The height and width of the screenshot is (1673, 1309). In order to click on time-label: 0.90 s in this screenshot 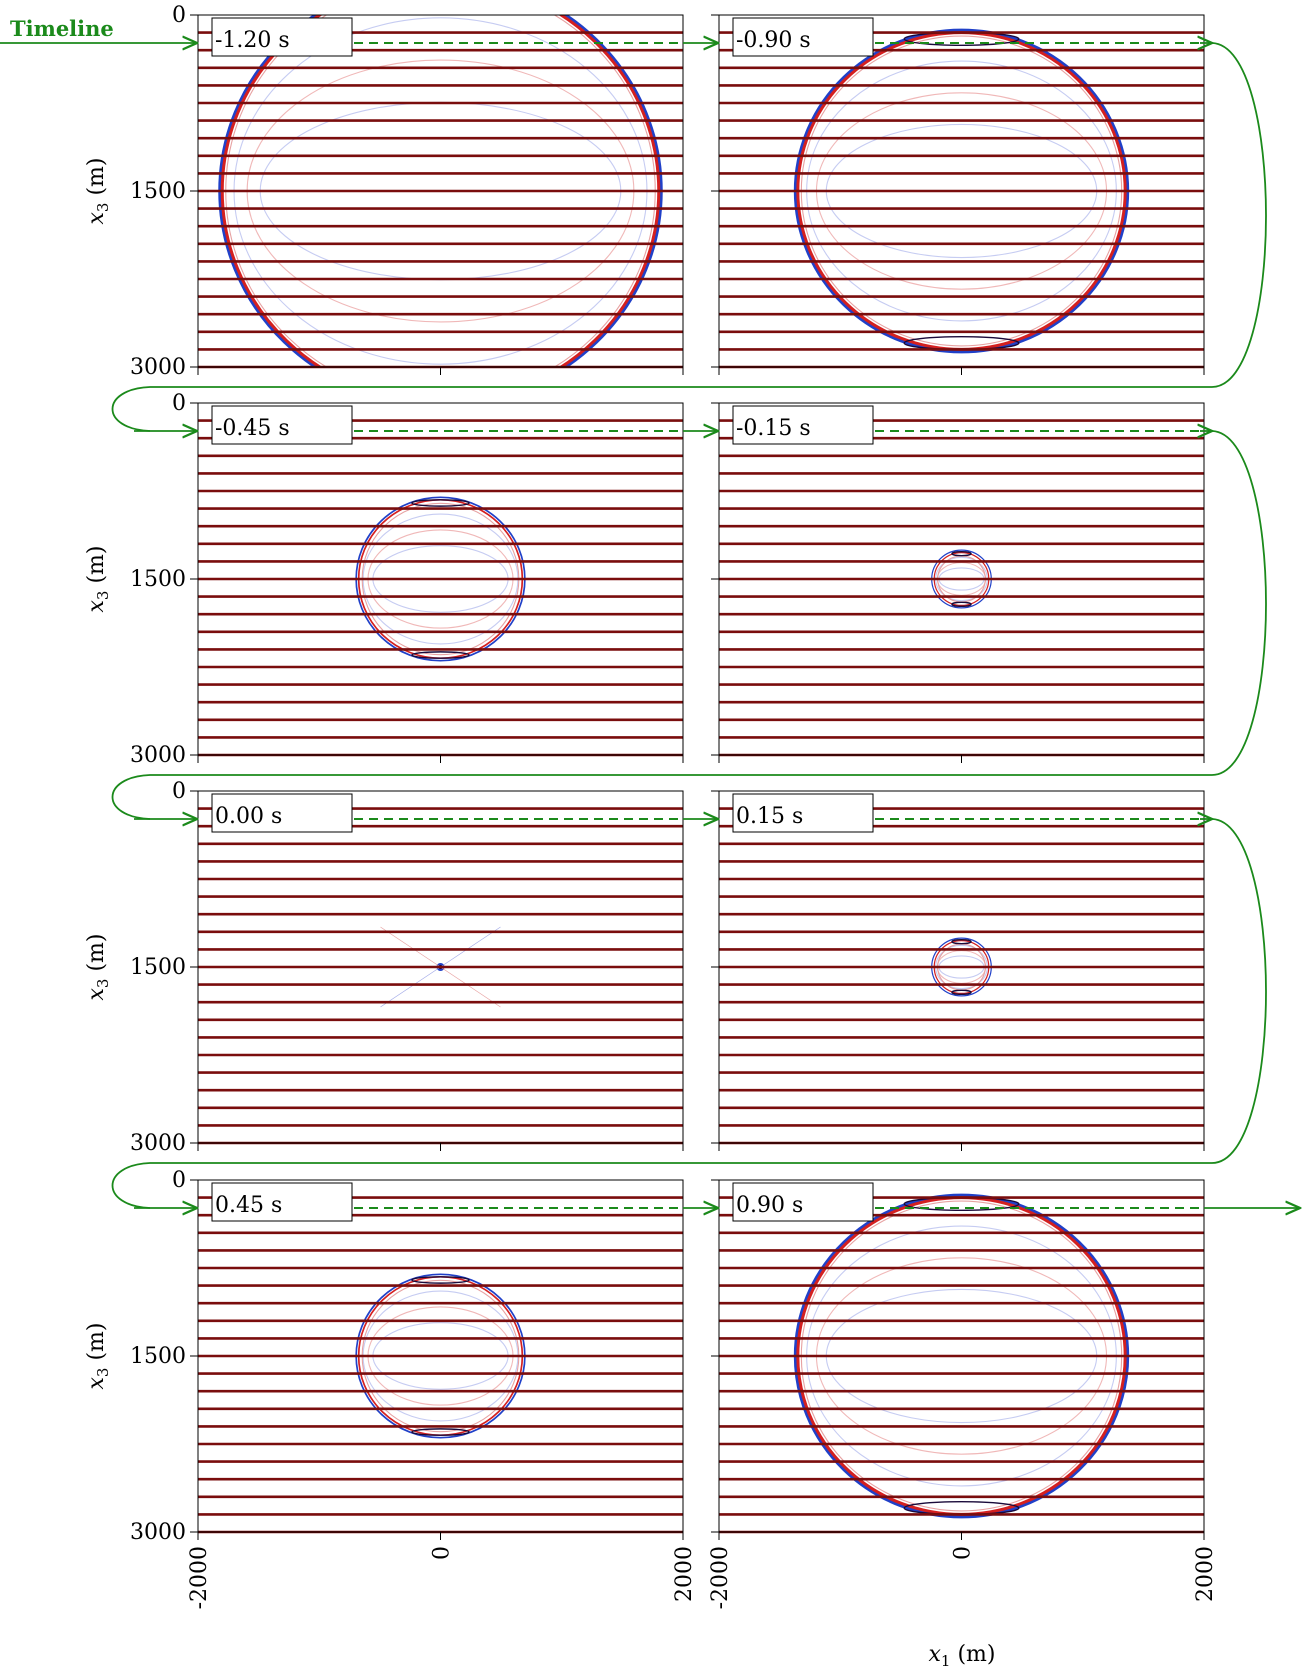, I will do `click(769, 1205)`.